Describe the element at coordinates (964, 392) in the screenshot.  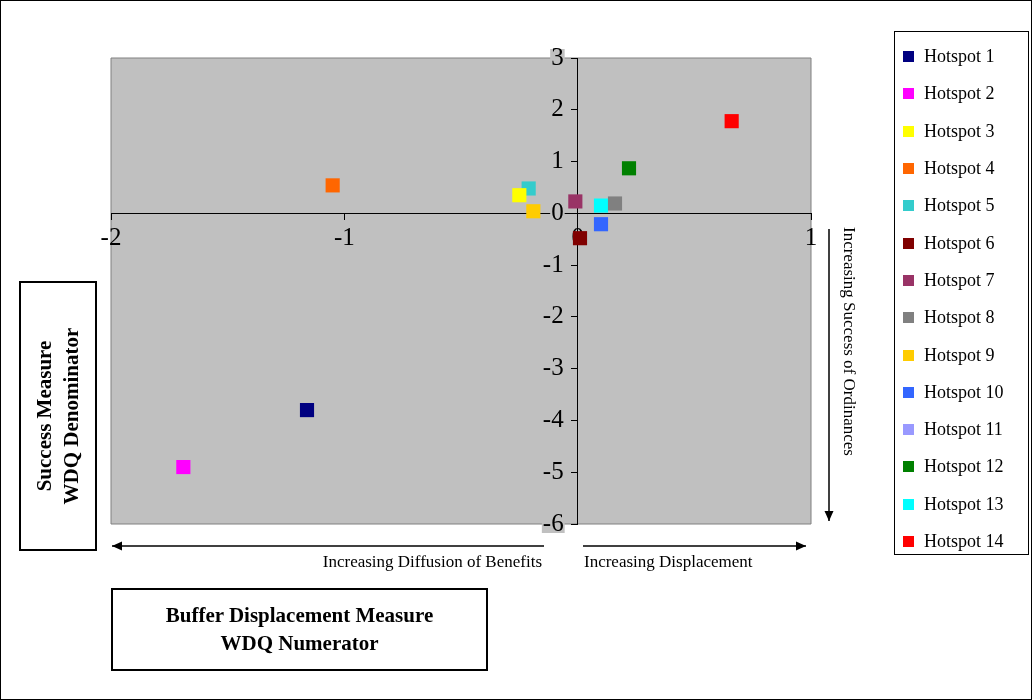
I see `legend-label: Hotspot 10` at that location.